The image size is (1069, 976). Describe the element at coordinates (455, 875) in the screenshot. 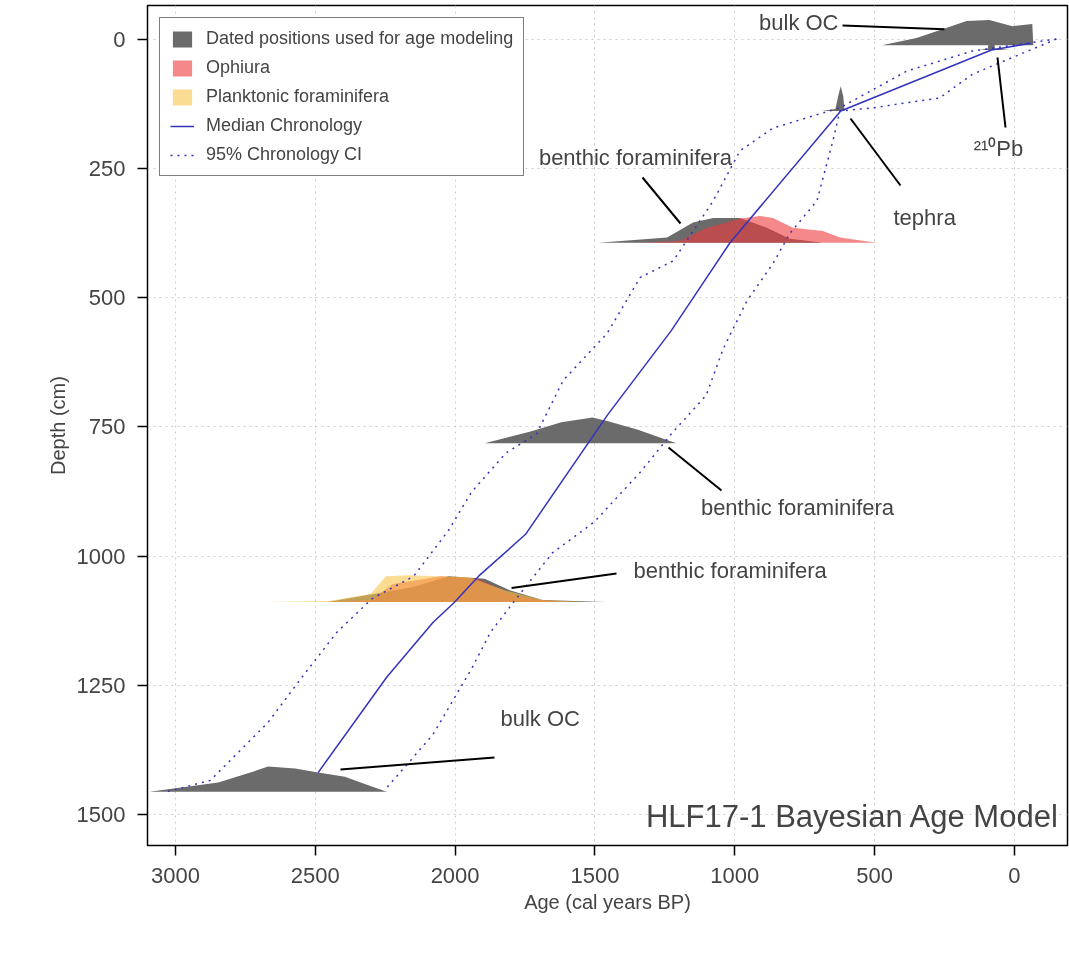

I see `x-tick-label: 2000` at that location.